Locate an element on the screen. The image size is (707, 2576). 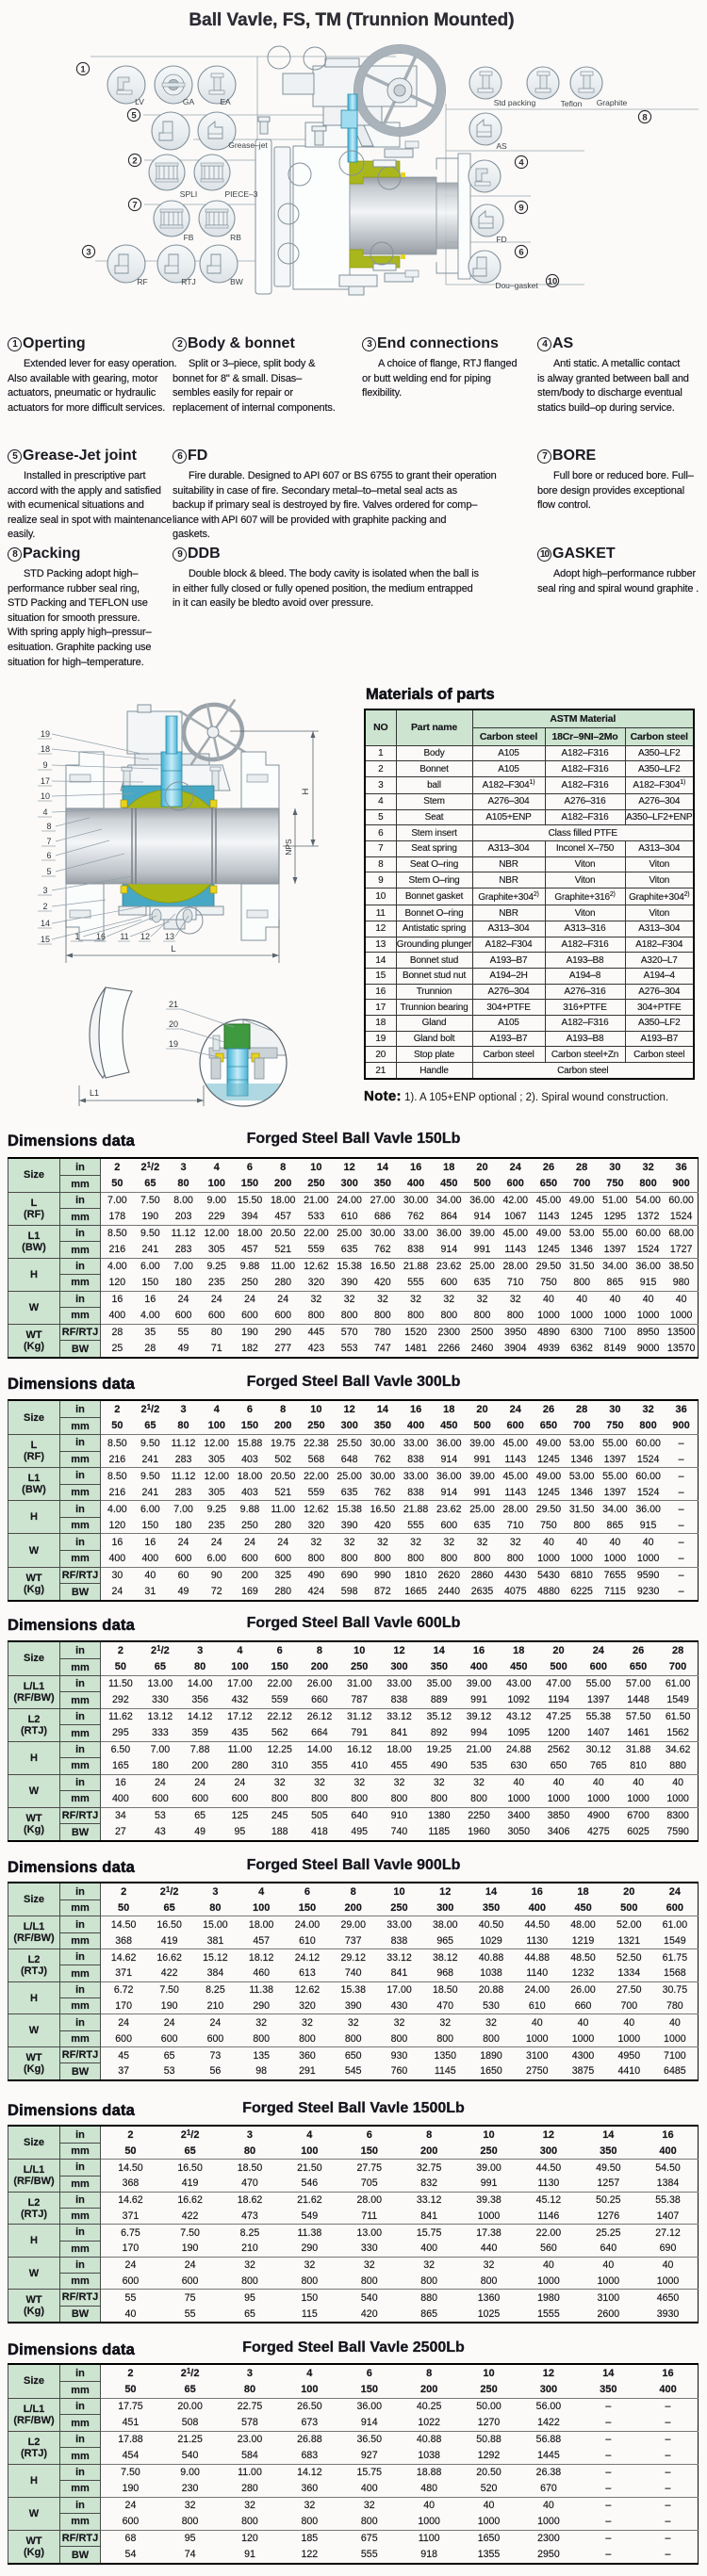
svg-text: GA is located at coordinates (189, 101).